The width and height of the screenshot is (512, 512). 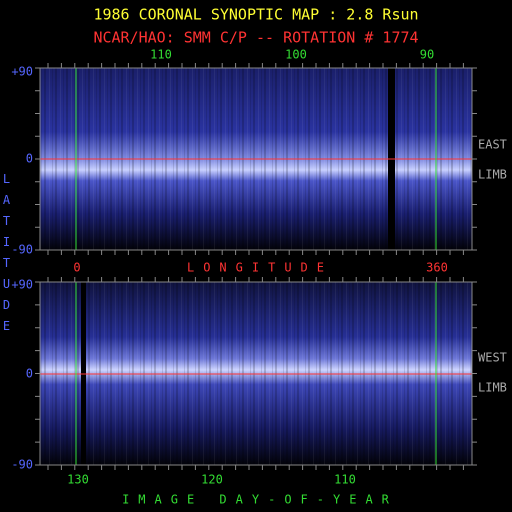 I want to click on bottom-axis-label: 130, so click(x=78, y=480).